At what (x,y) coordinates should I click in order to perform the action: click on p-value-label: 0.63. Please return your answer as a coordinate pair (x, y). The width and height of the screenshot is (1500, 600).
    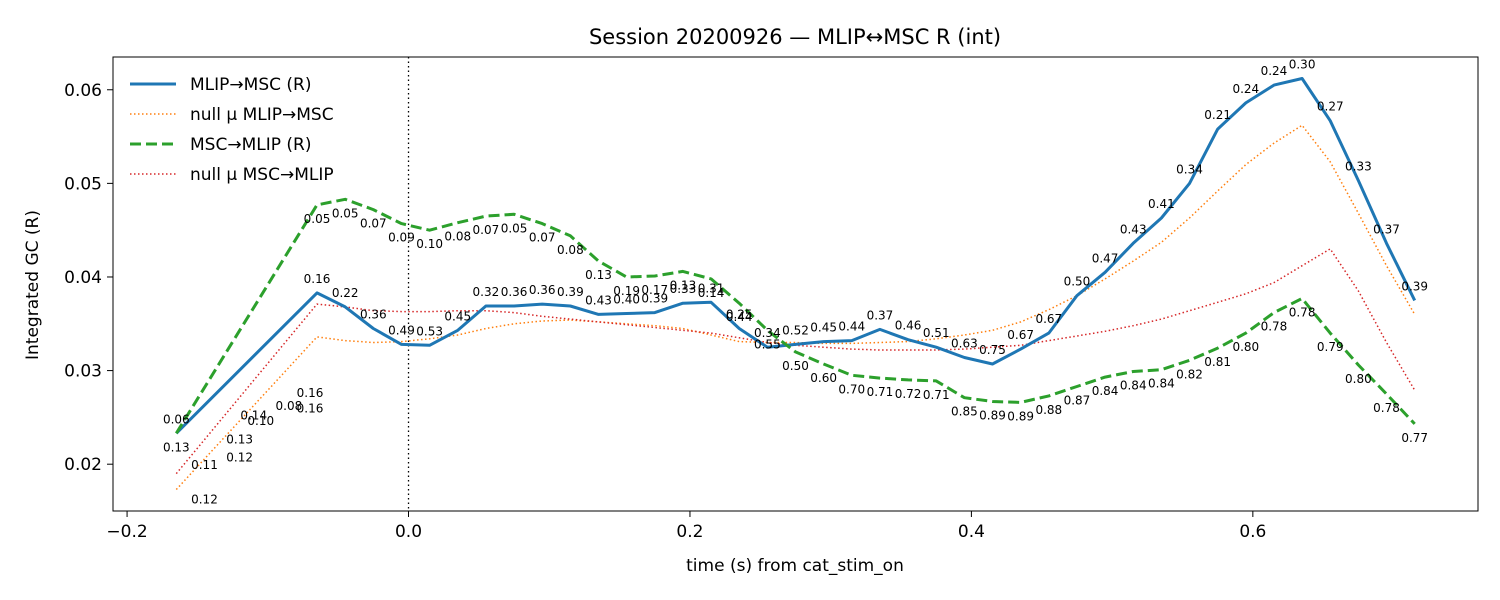
    Looking at the image, I should click on (964, 343).